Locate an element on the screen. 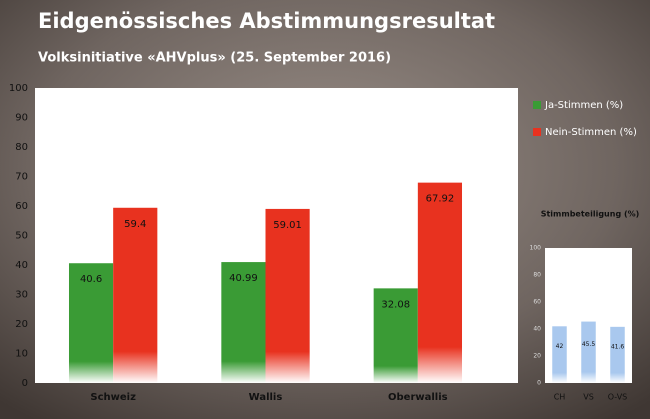 This screenshot has height=419, width=650. legend-label: Nein-Stimmen (%) is located at coordinates (591, 132).